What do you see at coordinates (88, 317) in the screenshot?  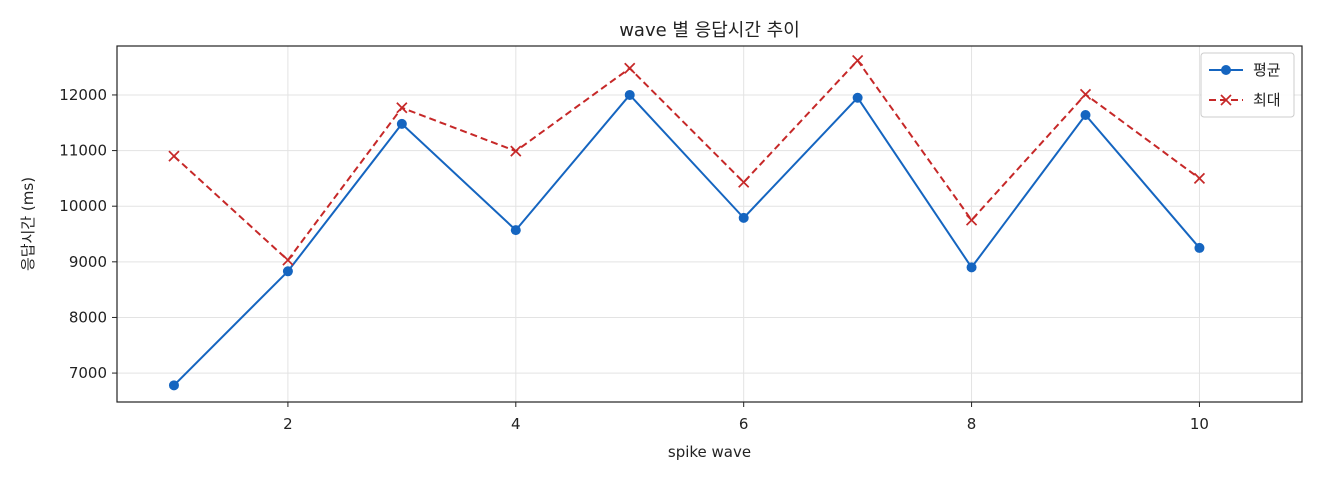 I see `y-tick-label: 8000` at bounding box center [88, 317].